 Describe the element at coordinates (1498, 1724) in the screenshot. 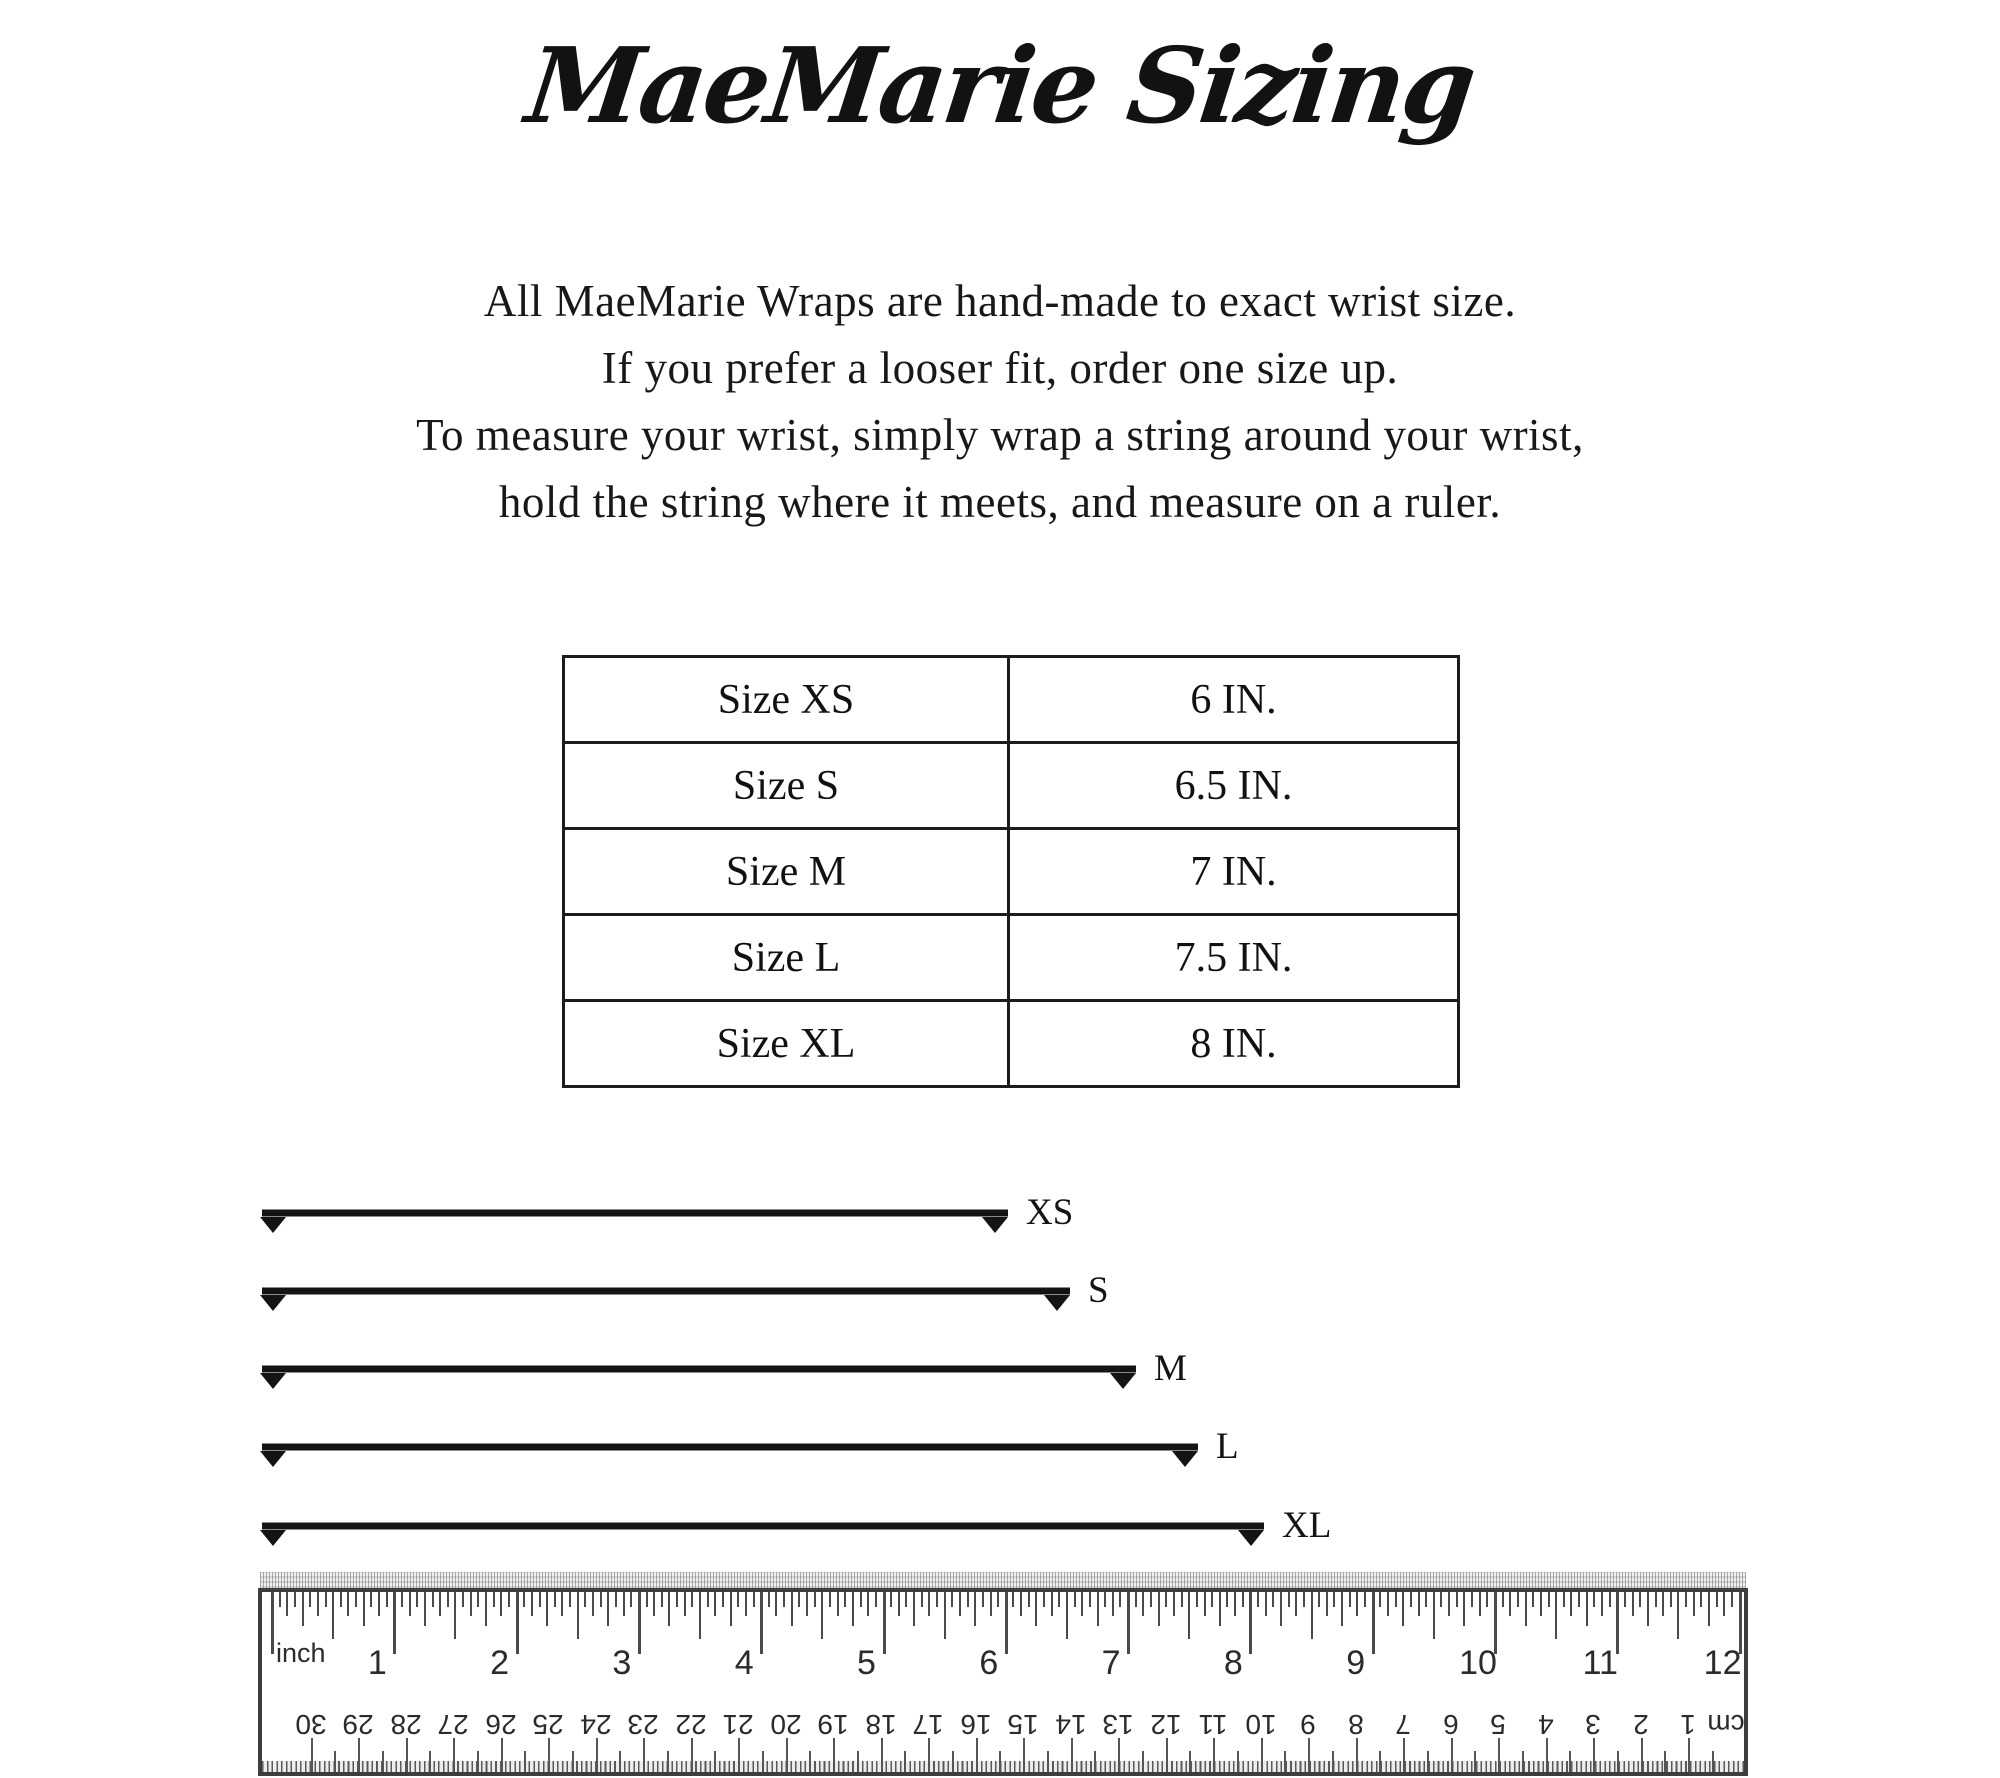

I see `cm-number: 5` at that location.